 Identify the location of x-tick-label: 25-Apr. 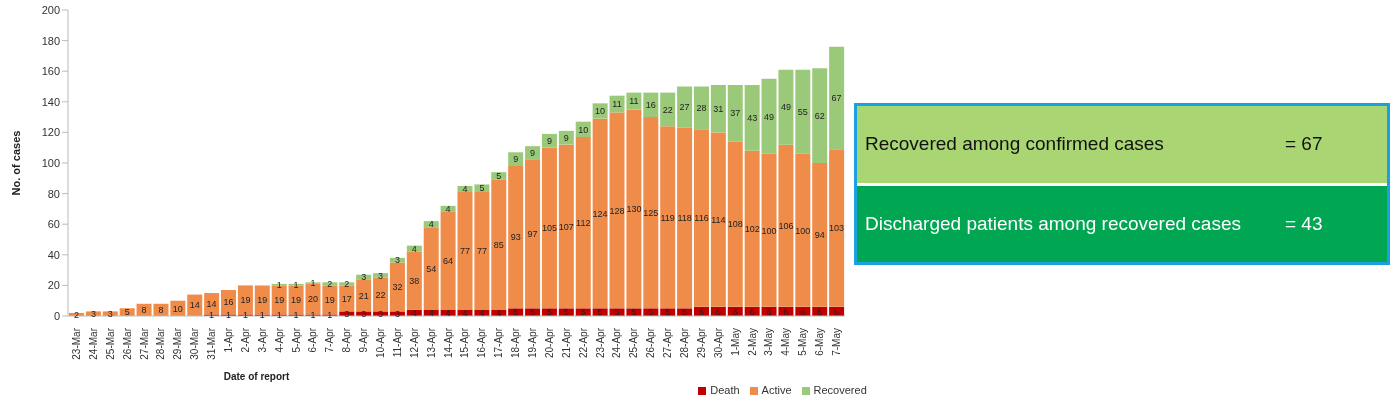
(634, 343).